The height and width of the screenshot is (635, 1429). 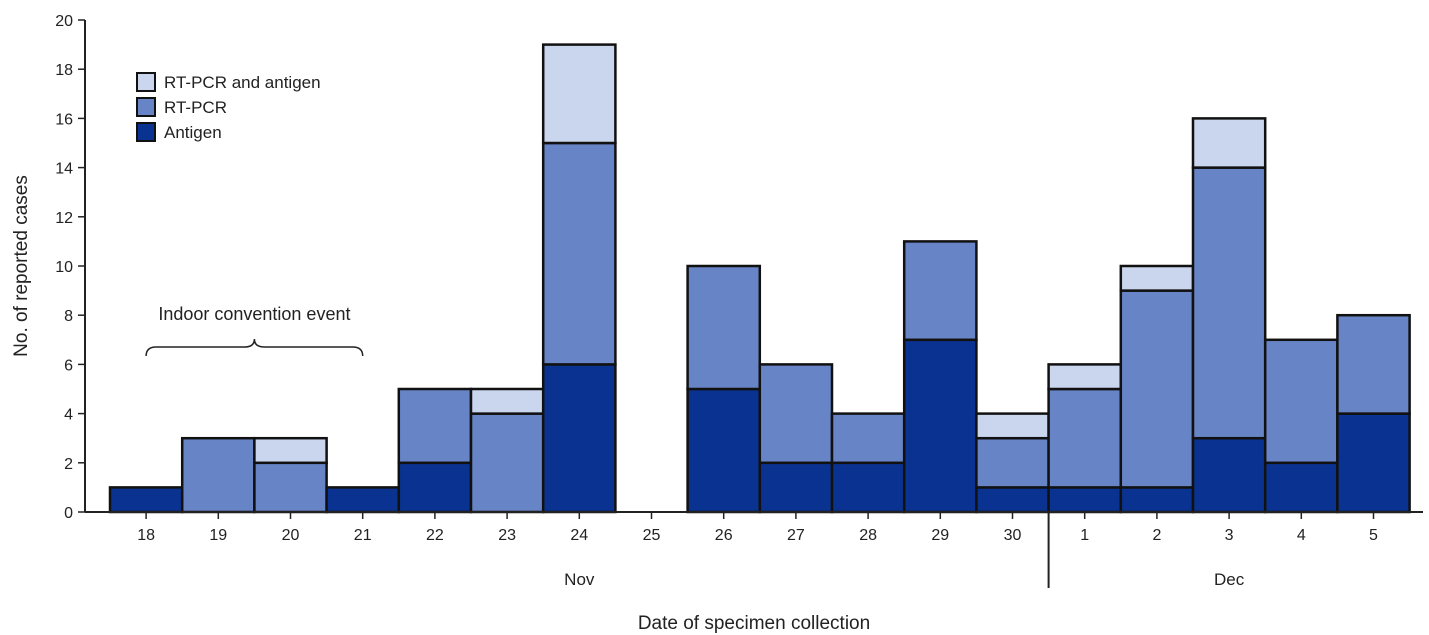 I want to click on x-tick-label-29: 29, so click(x=940, y=535).